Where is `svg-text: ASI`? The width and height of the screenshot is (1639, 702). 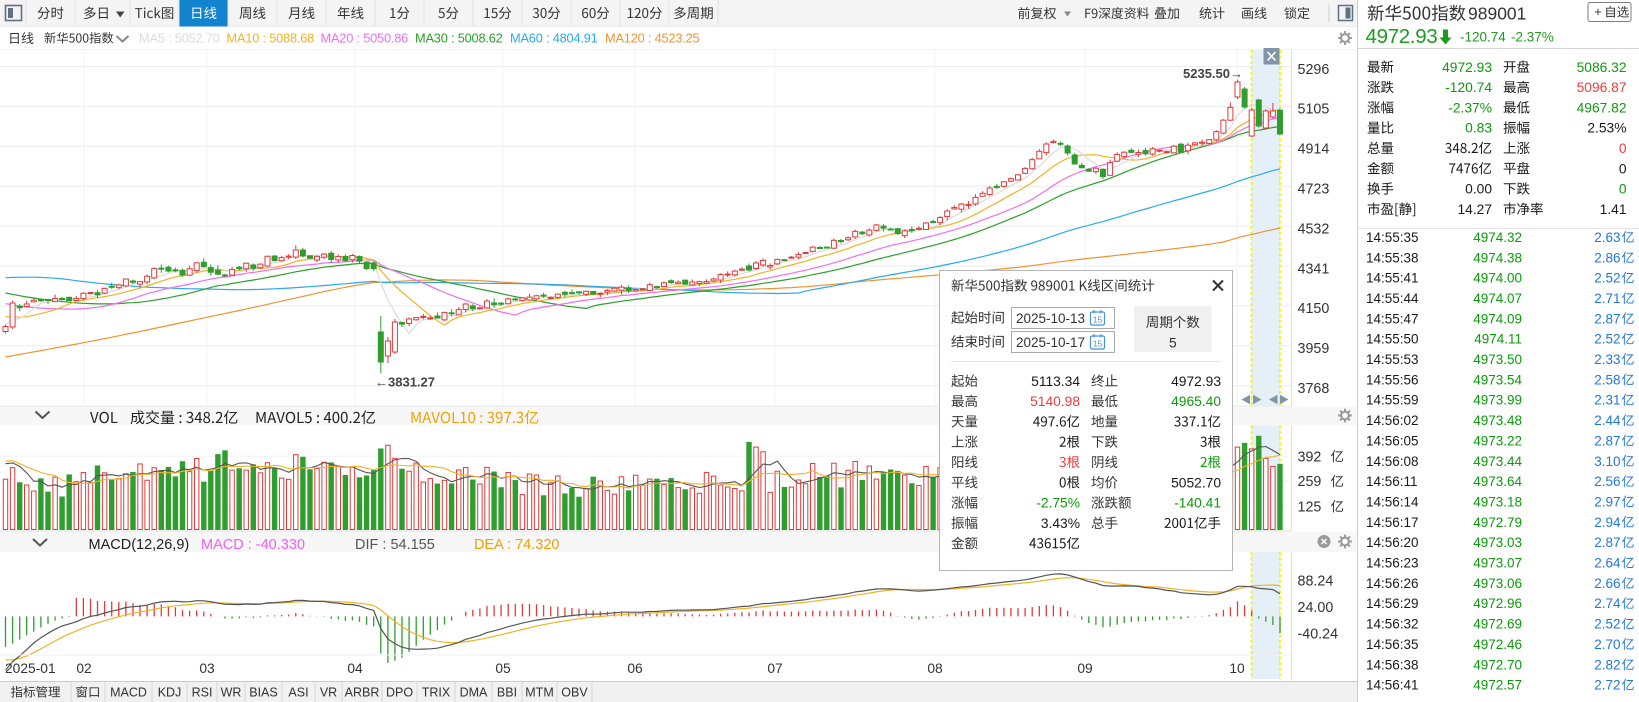 svg-text: ASI is located at coordinates (298, 693).